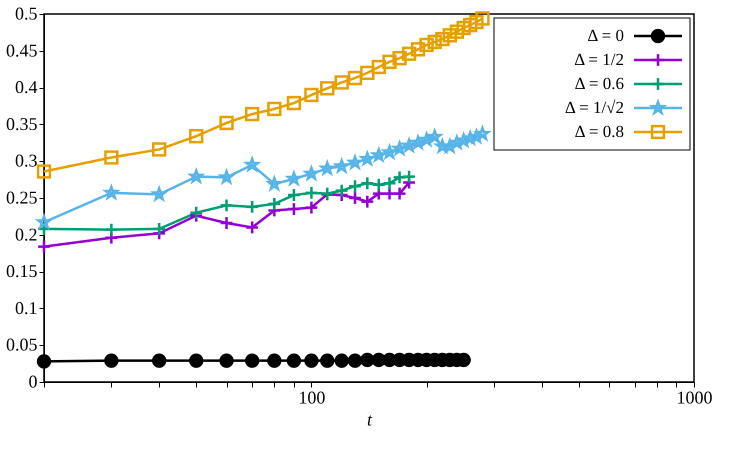 The height and width of the screenshot is (450, 750). I want to click on x-tick-label: 1000, so click(694, 398).